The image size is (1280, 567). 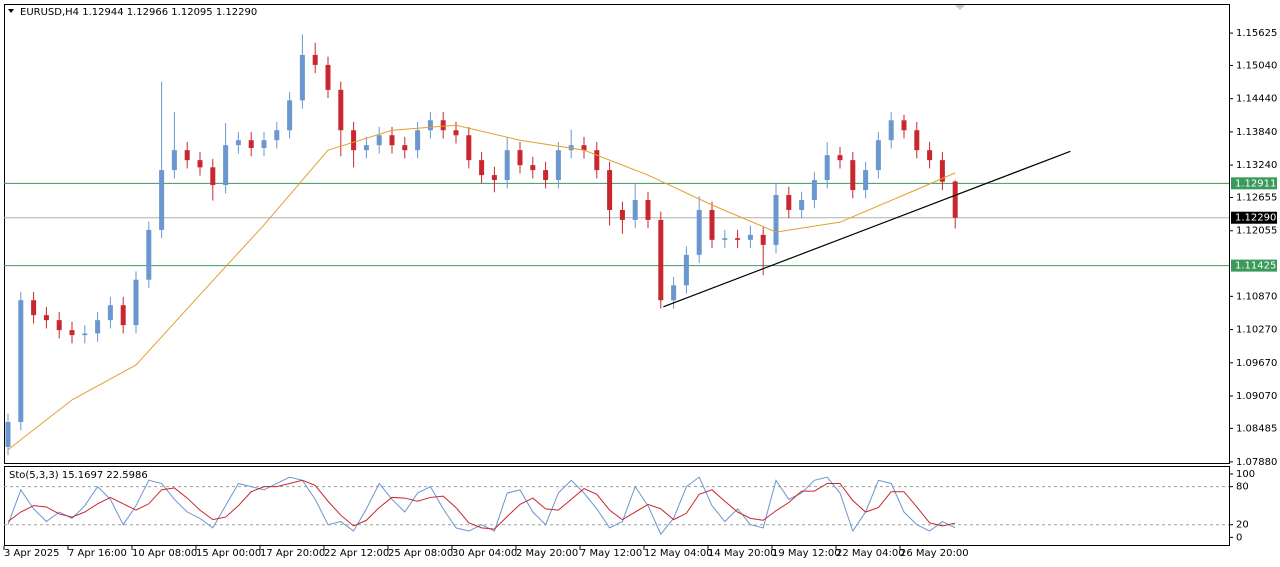 I want to click on open-label: 1.12944, so click(x=102, y=12).